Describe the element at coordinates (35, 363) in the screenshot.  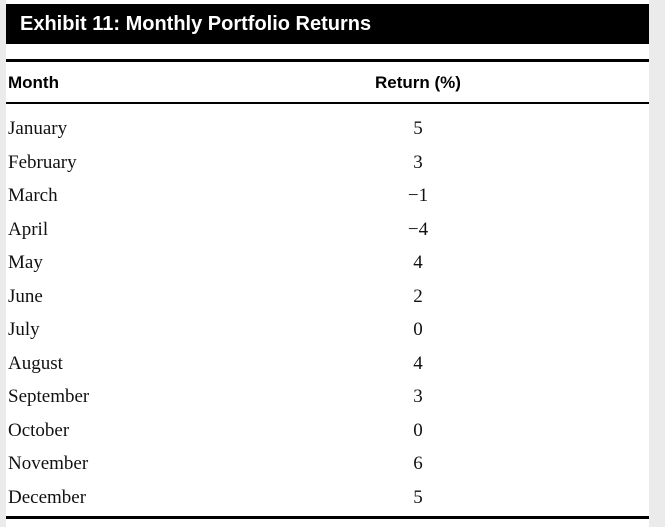
I see `month-cell: August` at that location.